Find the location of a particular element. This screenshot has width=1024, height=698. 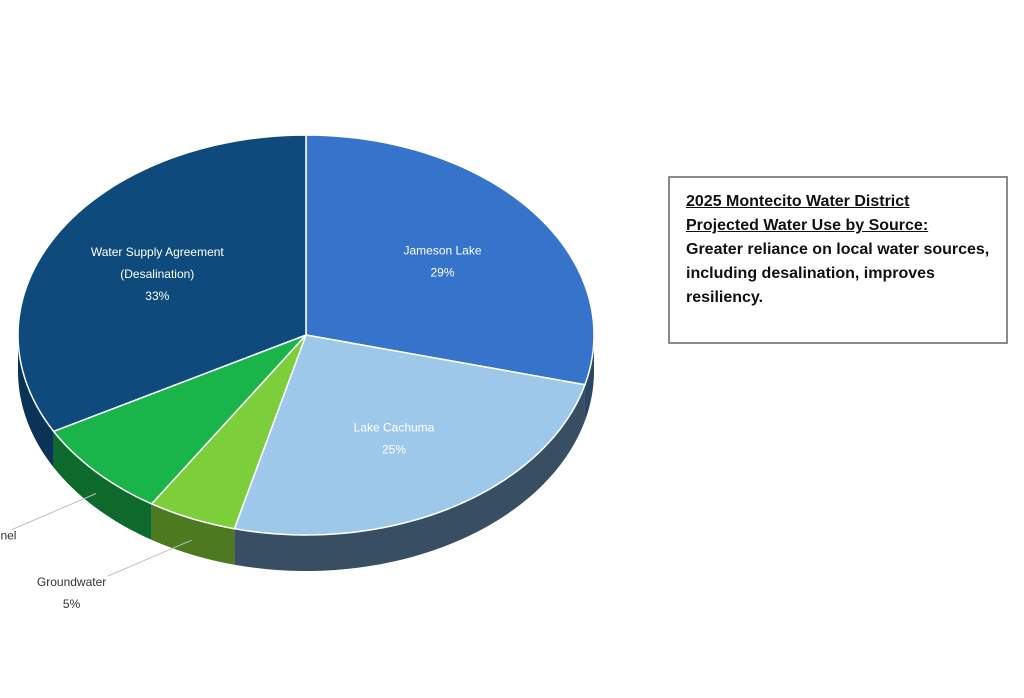

pie-side-groundwater is located at coordinates (193, 534).